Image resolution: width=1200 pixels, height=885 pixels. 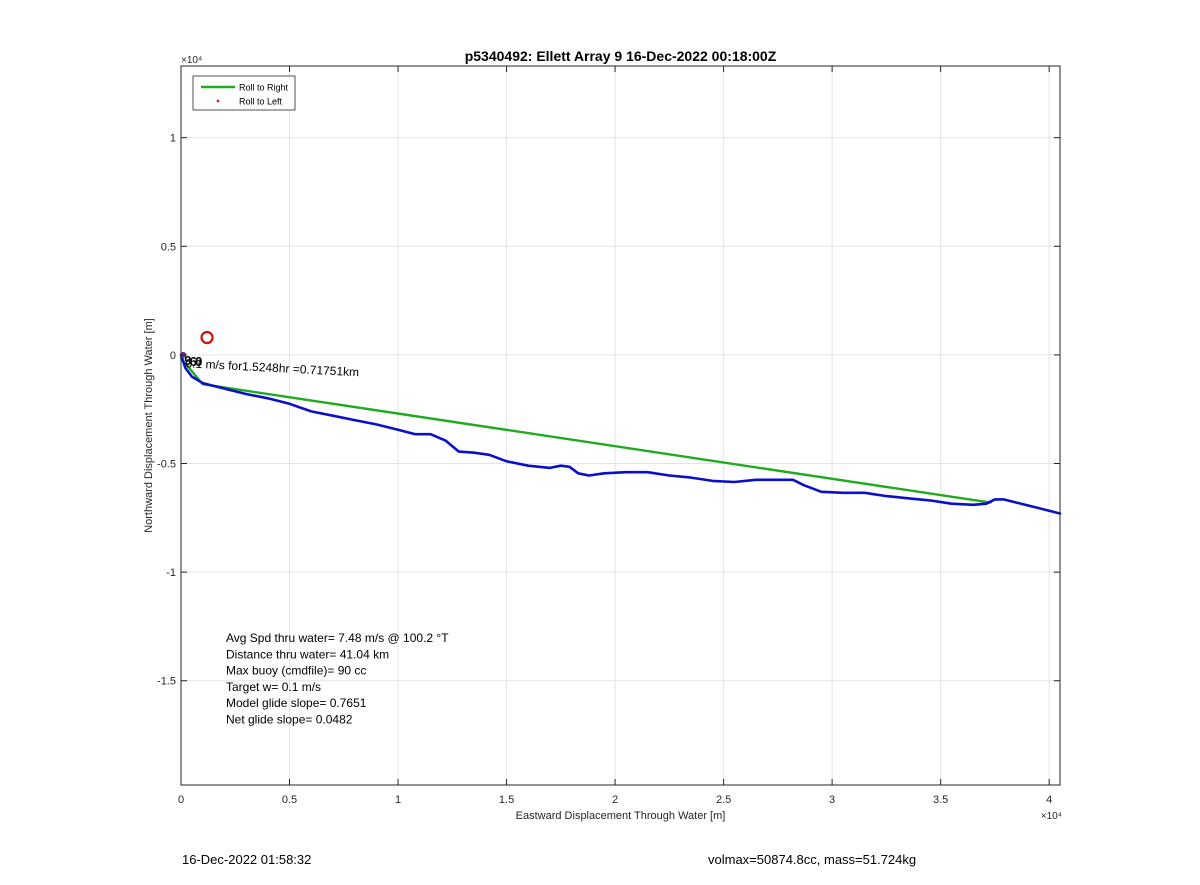 I want to click on legend-entry-label: Roll to Right, so click(x=264, y=88).